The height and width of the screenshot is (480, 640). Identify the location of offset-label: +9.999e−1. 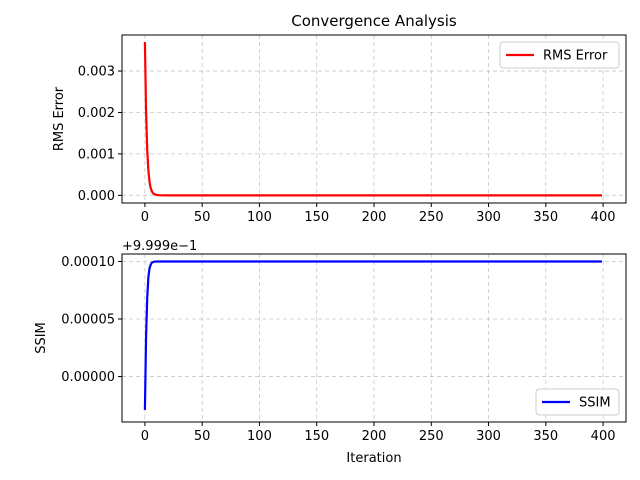
(159, 246).